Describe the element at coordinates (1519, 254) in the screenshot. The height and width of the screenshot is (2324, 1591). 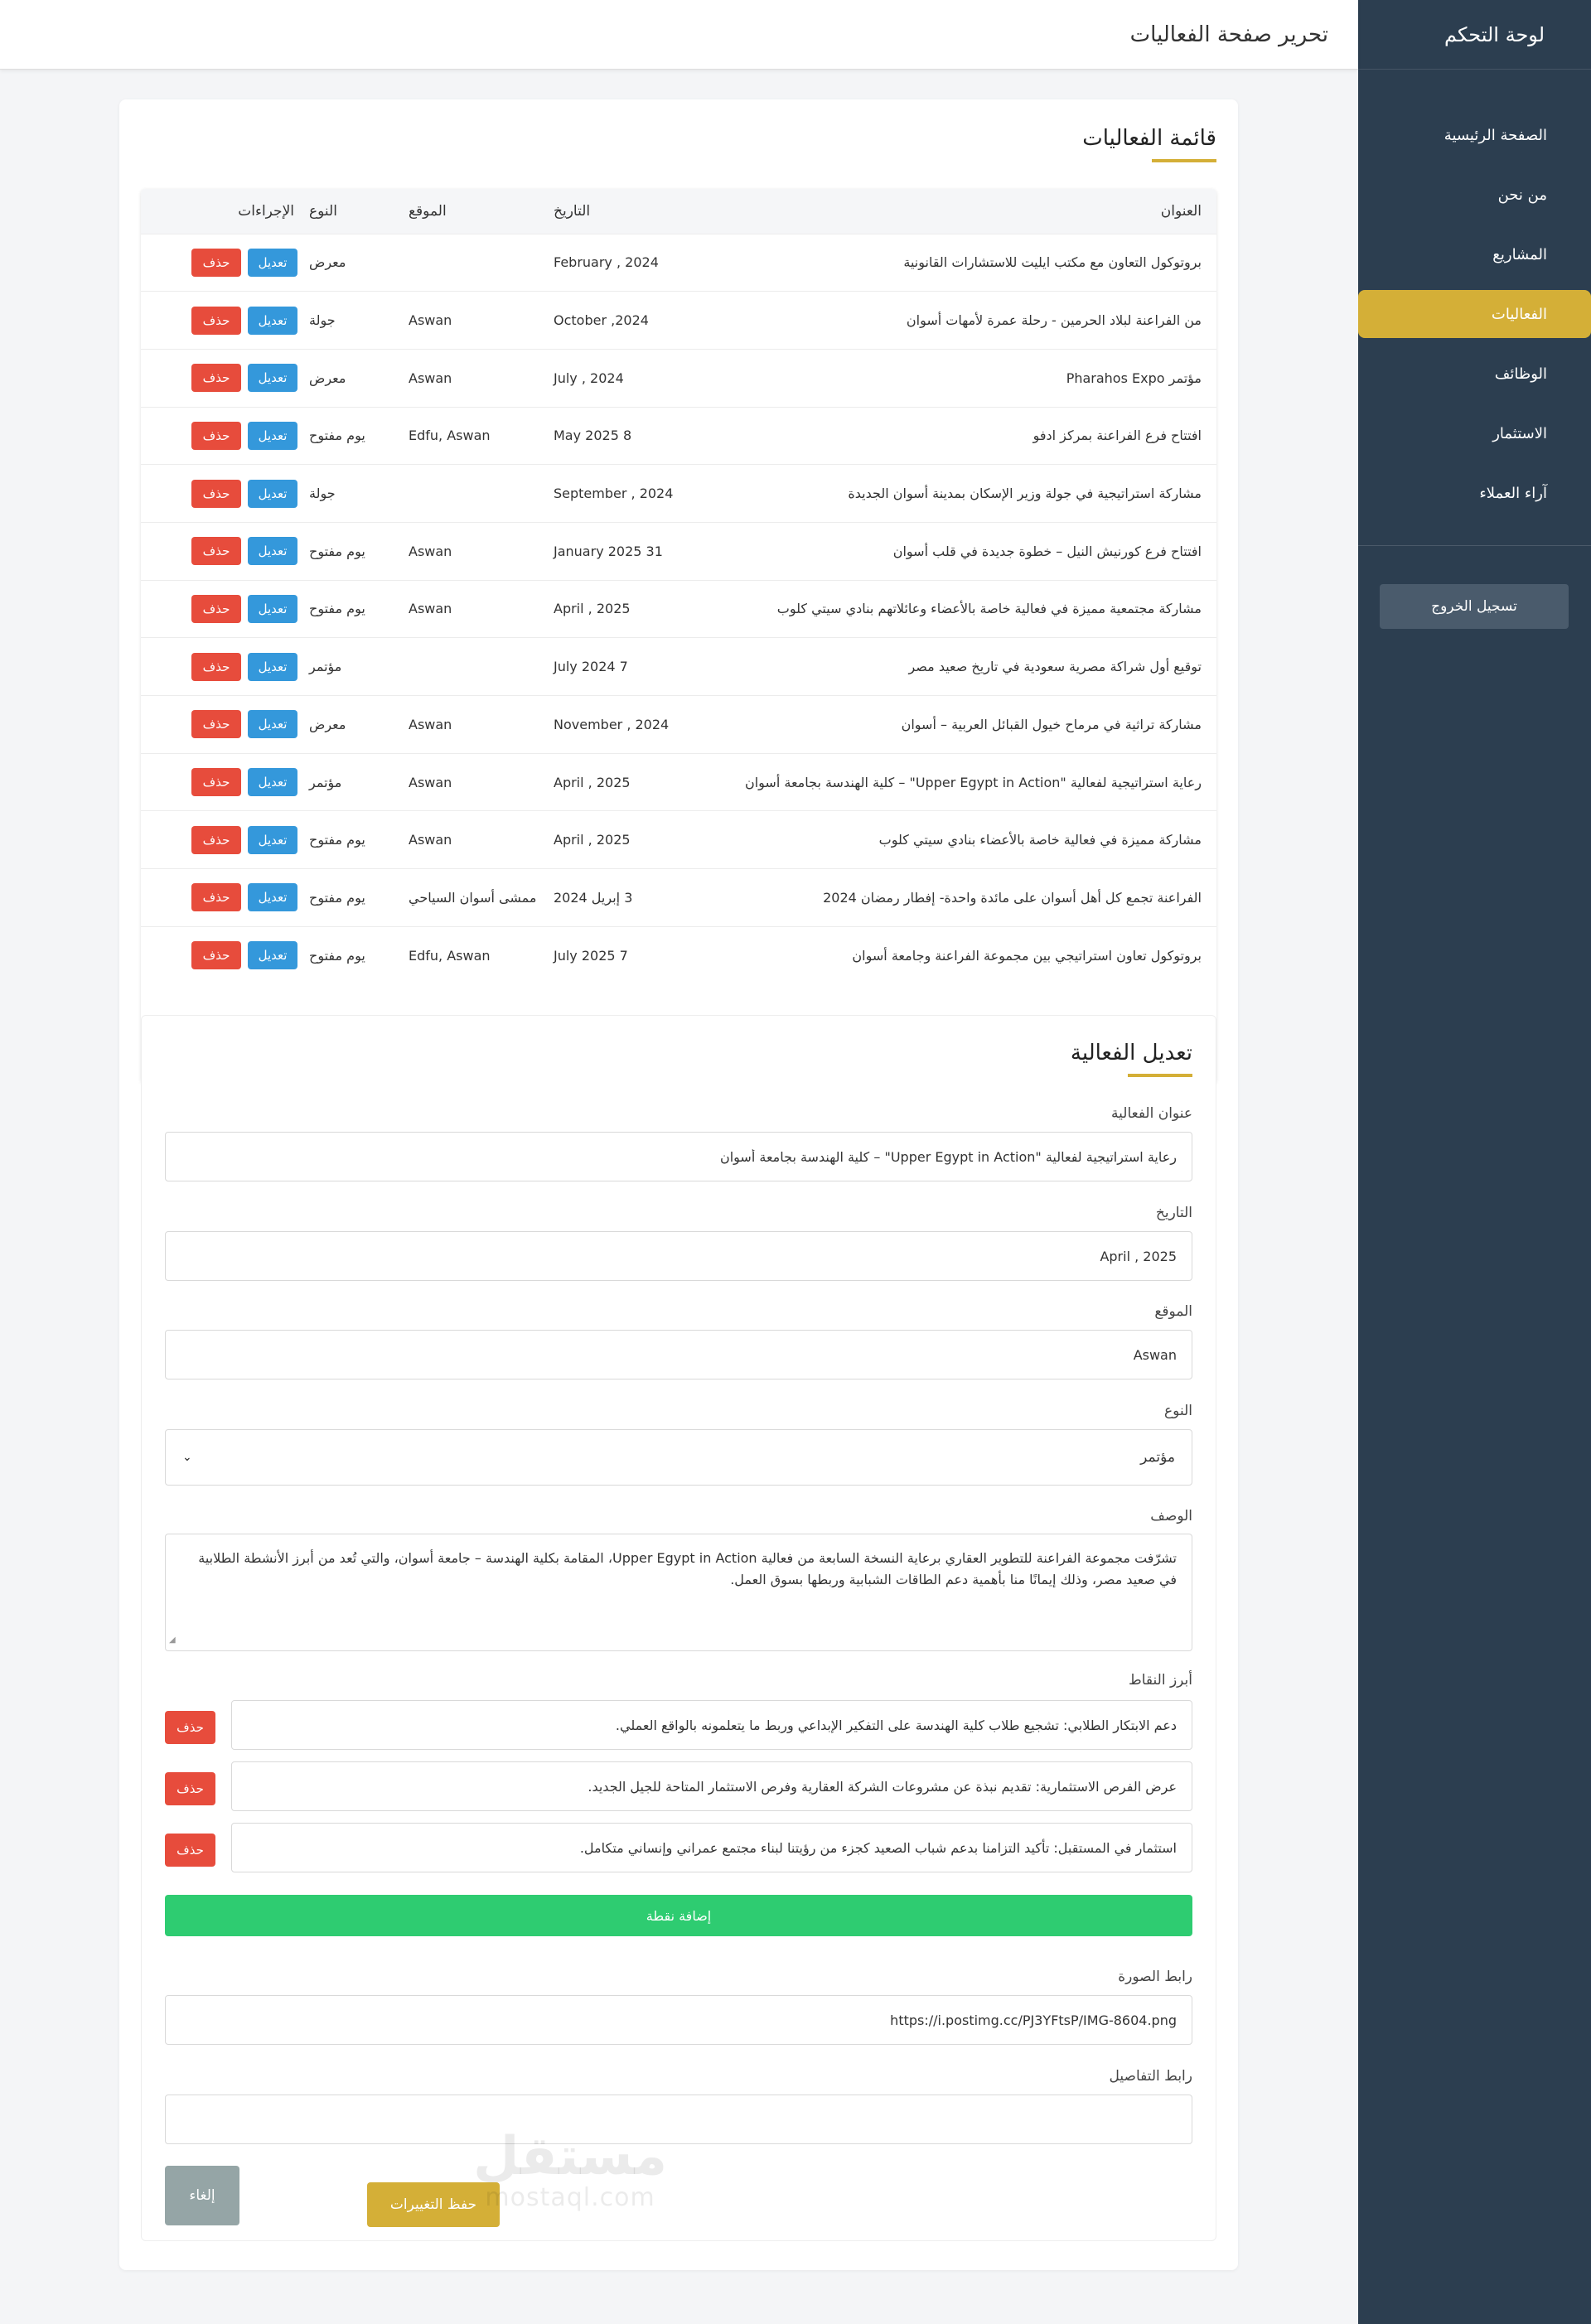
I see `sidebar-item-projects: المشاريع` at that location.